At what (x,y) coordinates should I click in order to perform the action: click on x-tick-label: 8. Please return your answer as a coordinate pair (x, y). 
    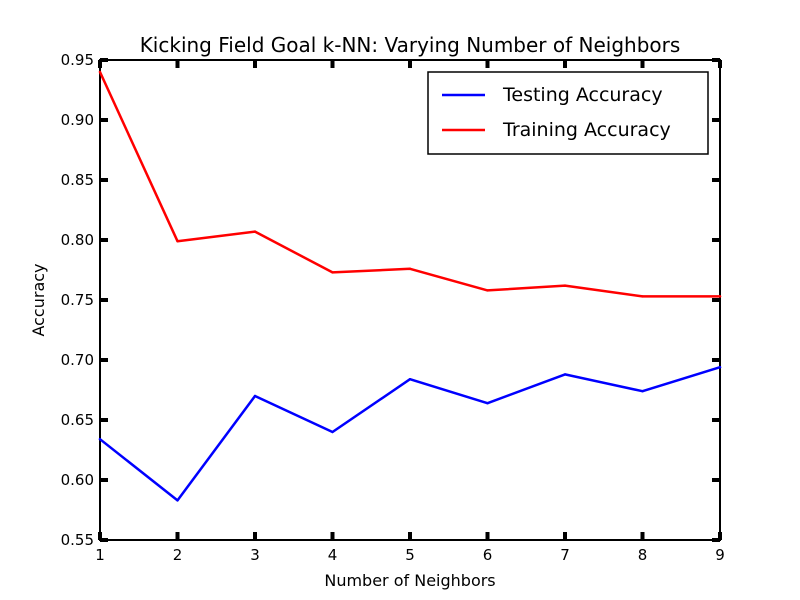
    Looking at the image, I should click on (643, 555).